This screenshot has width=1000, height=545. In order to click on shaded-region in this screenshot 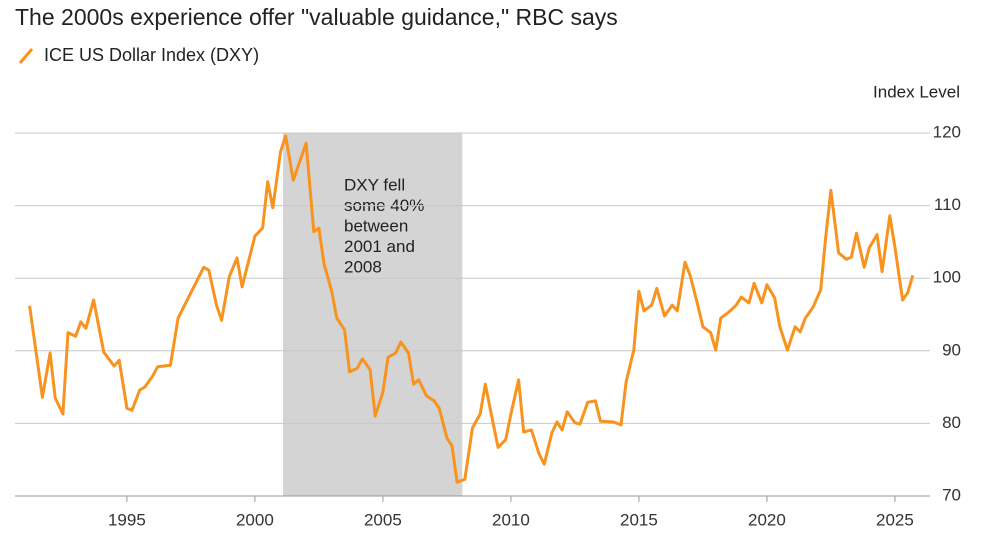, I will do `click(373, 314)`.